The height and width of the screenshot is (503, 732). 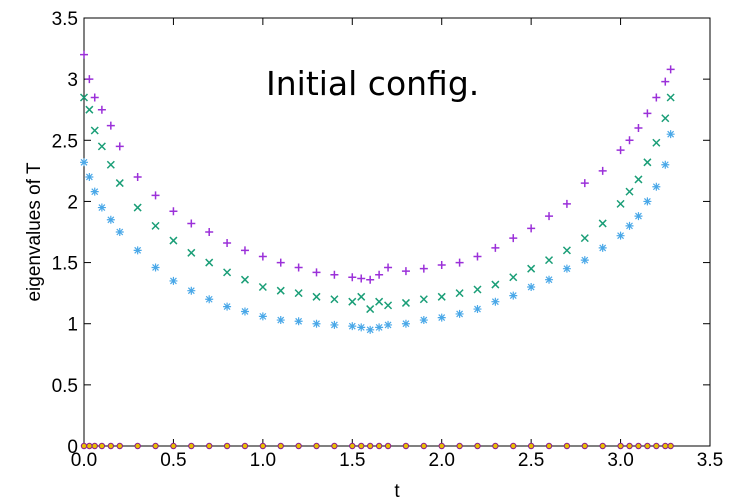 What do you see at coordinates (72, 447) in the screenshot?
I see `y-tick-label: 0` at bounding box center [72, 447].